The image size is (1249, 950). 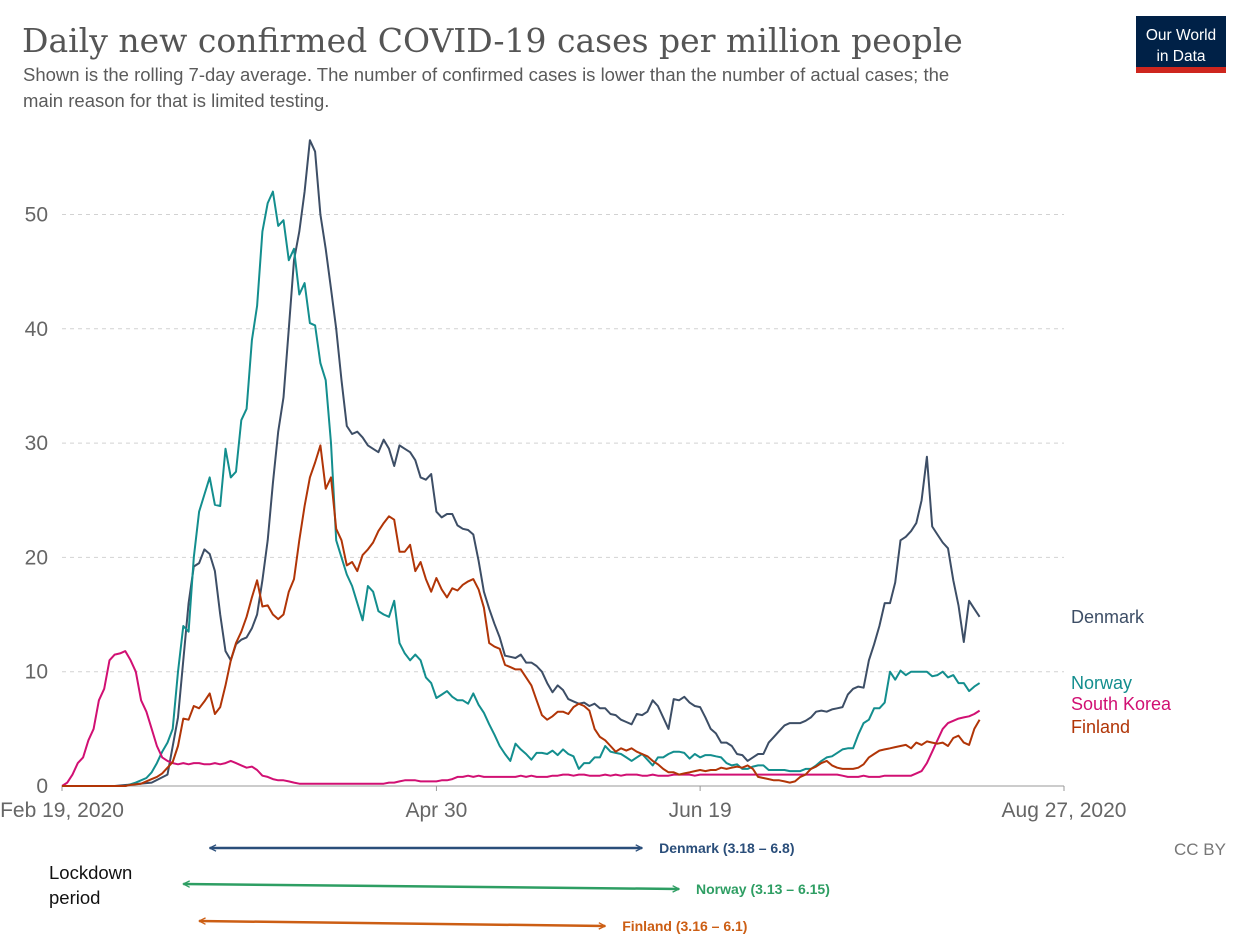 I want to click on logo-background, so click(x=1181, y=41).